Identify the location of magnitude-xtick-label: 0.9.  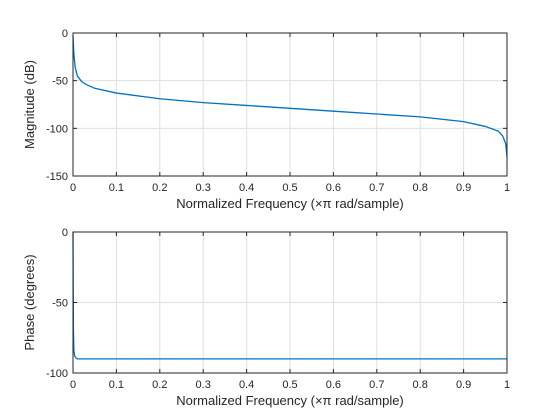
(463, 188).